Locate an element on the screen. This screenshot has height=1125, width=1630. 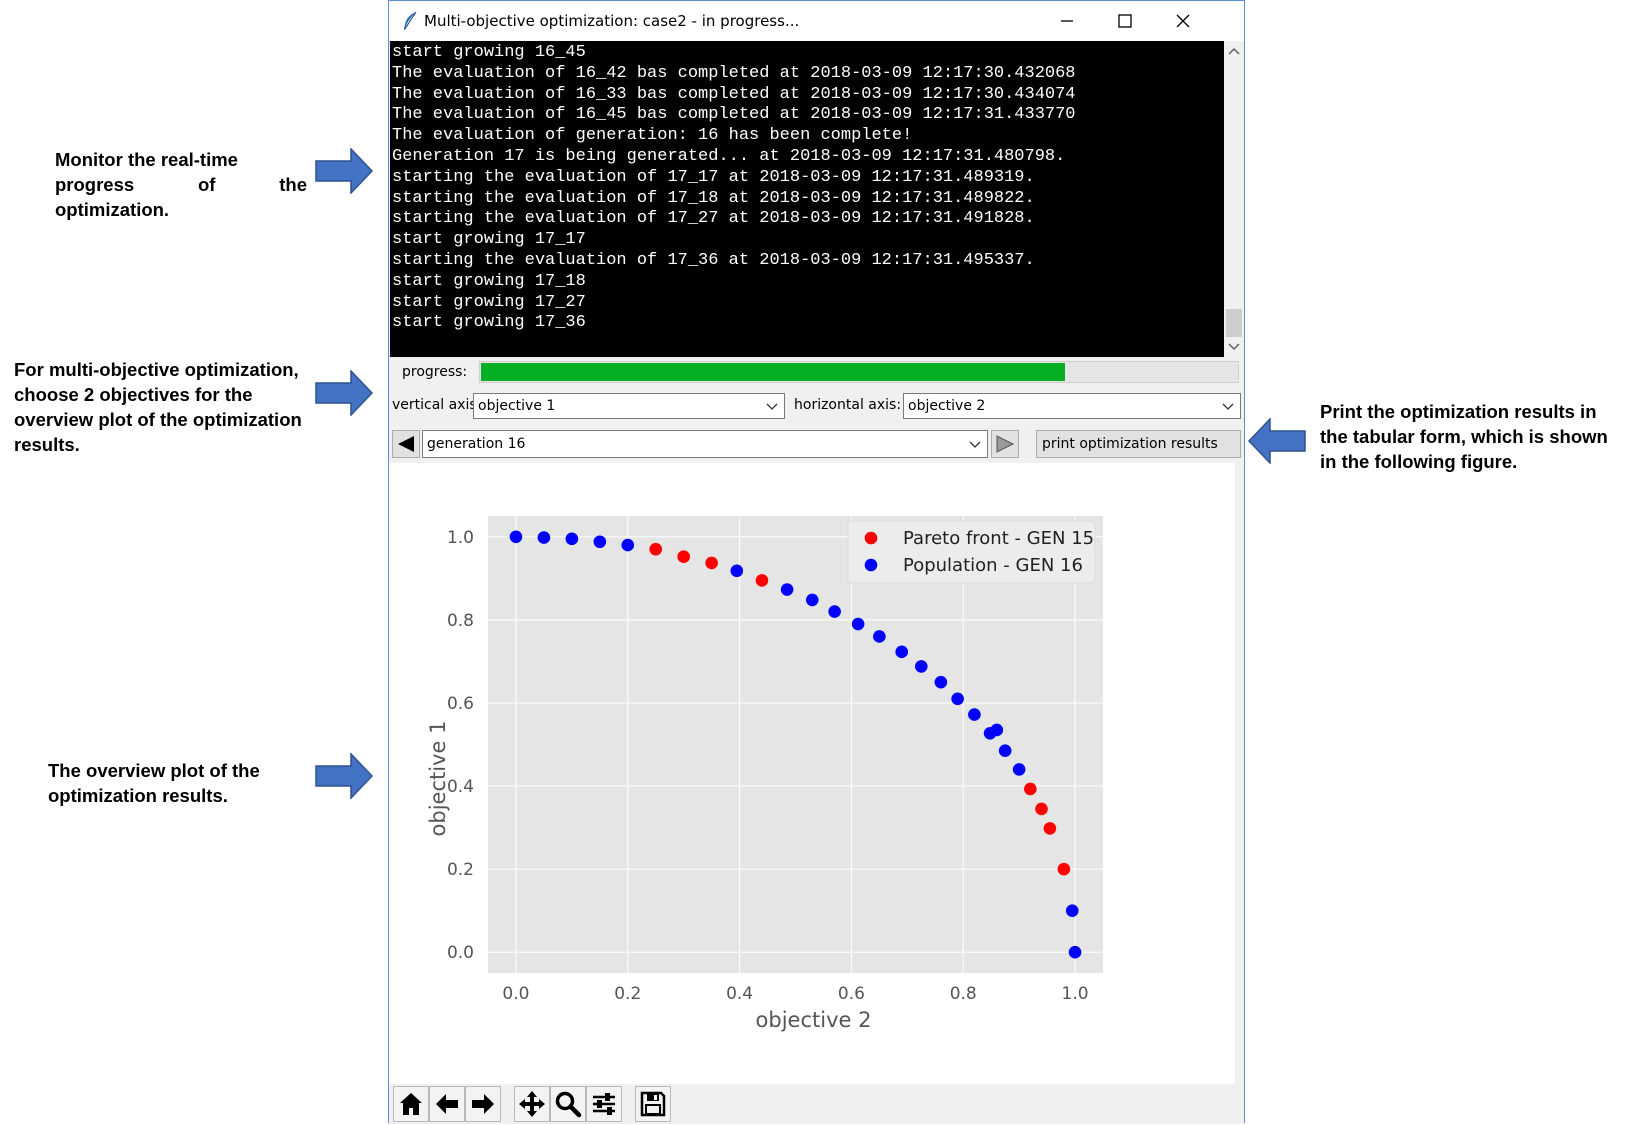
vertical-axis-value: objective 1 is located at coordinates (517, 406).